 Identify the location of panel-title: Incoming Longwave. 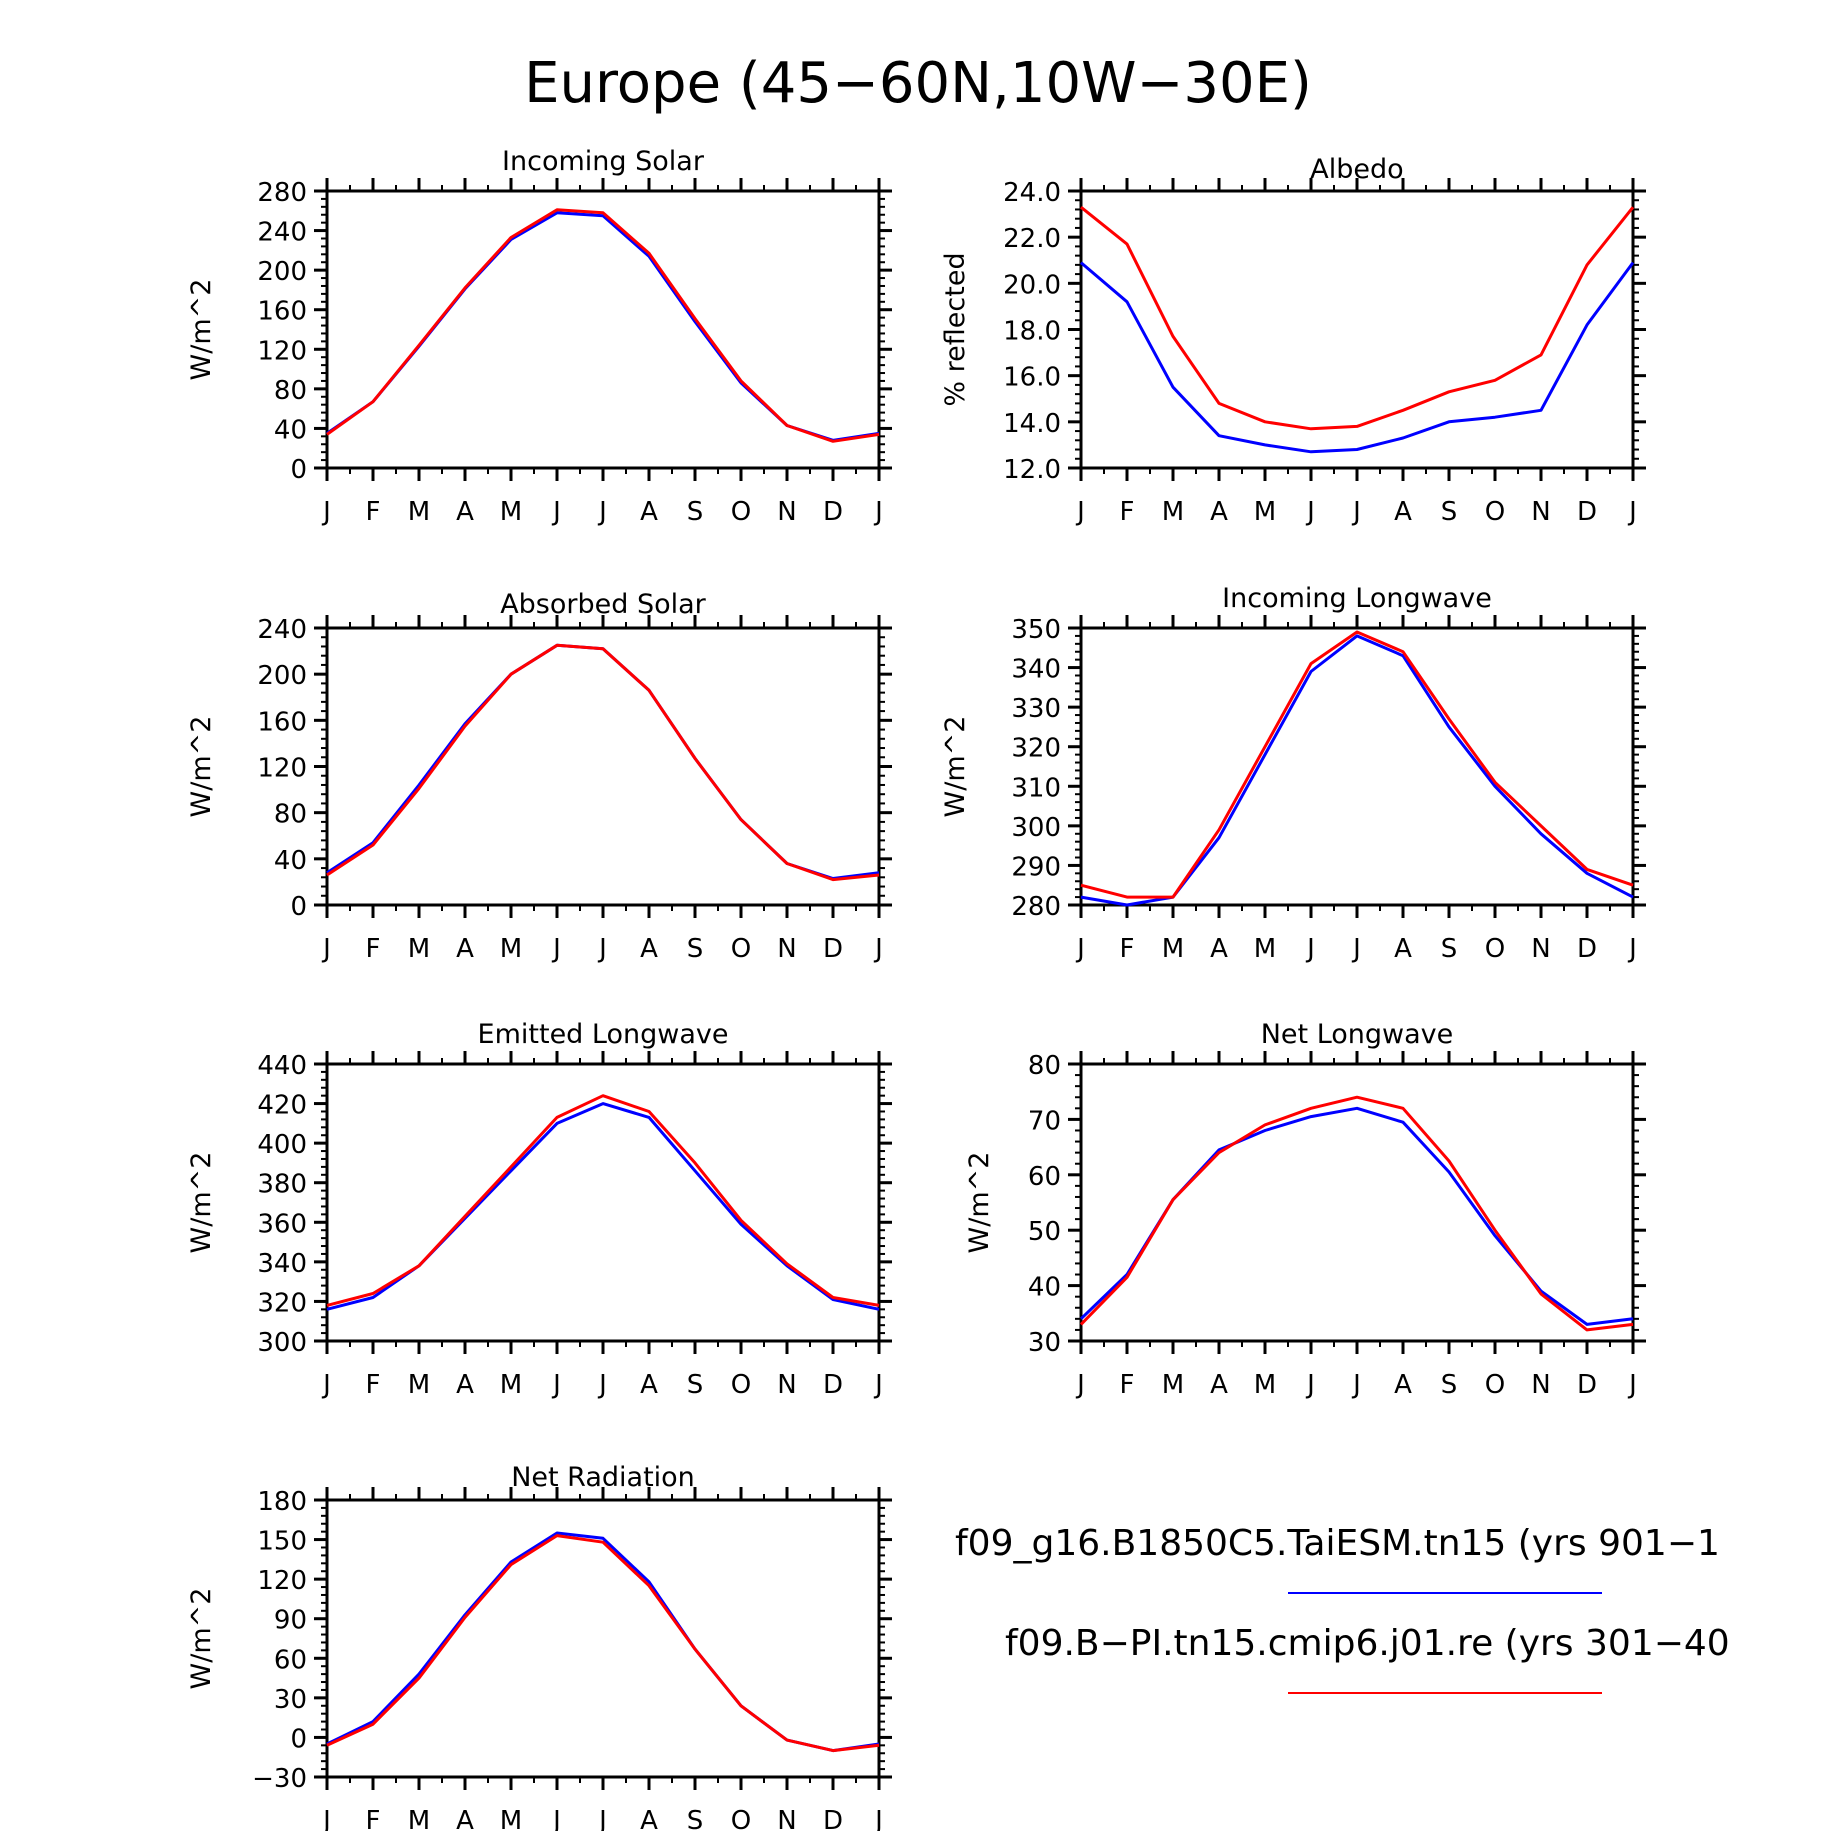
(1357, 598).